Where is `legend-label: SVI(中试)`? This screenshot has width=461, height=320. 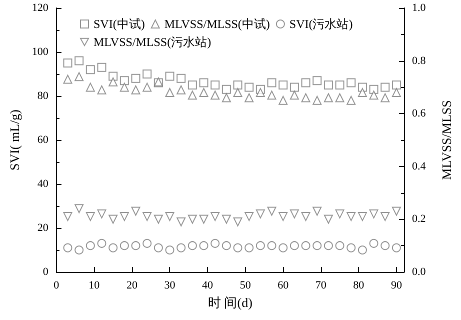 legend-label: SVI(中试) is located at coordinates (119, 24).